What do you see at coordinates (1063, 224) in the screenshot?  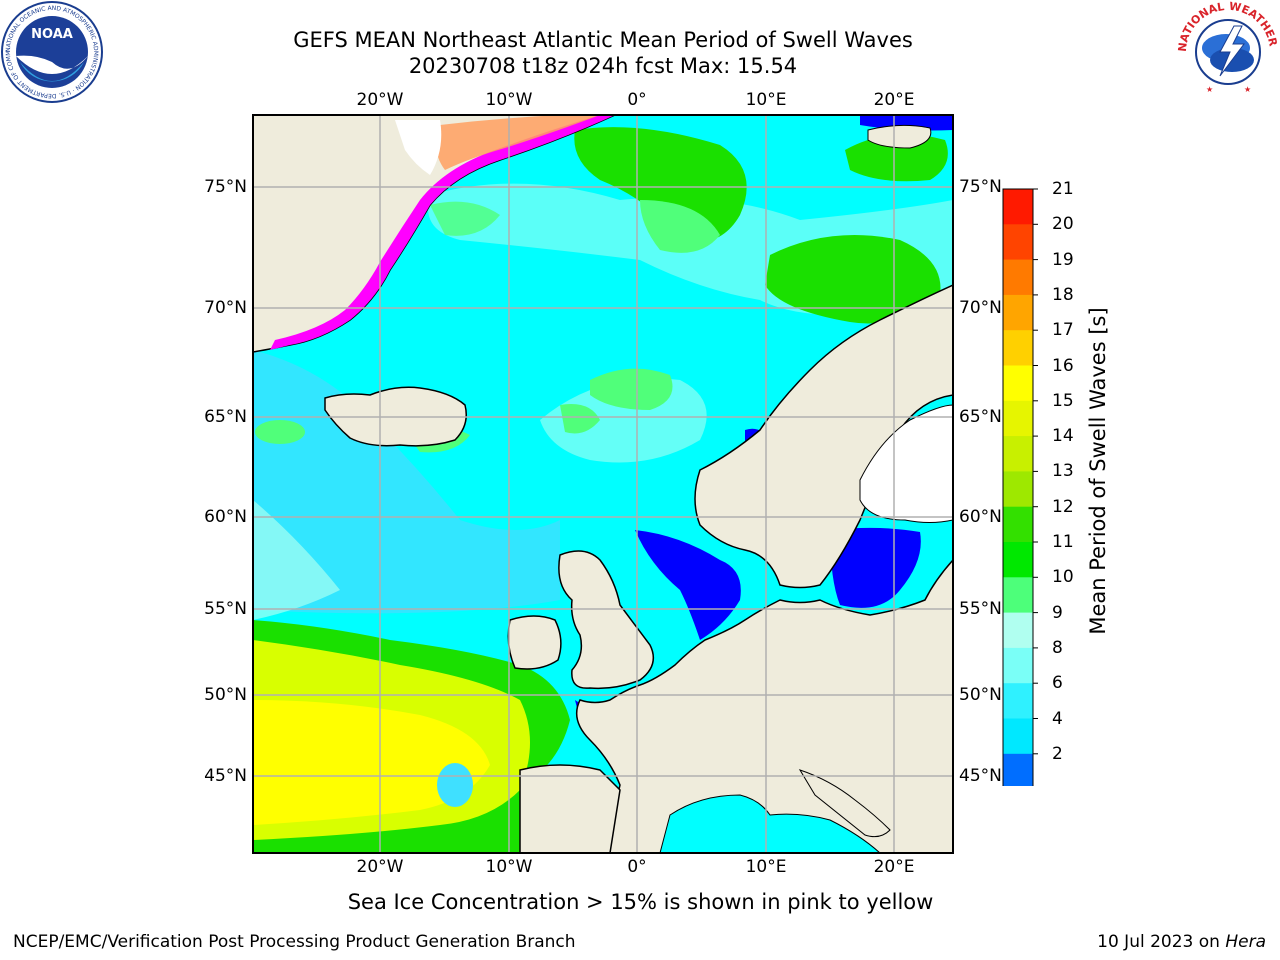 I see `colorbar-tick-label: 20` at bounding box center [1063, 224].